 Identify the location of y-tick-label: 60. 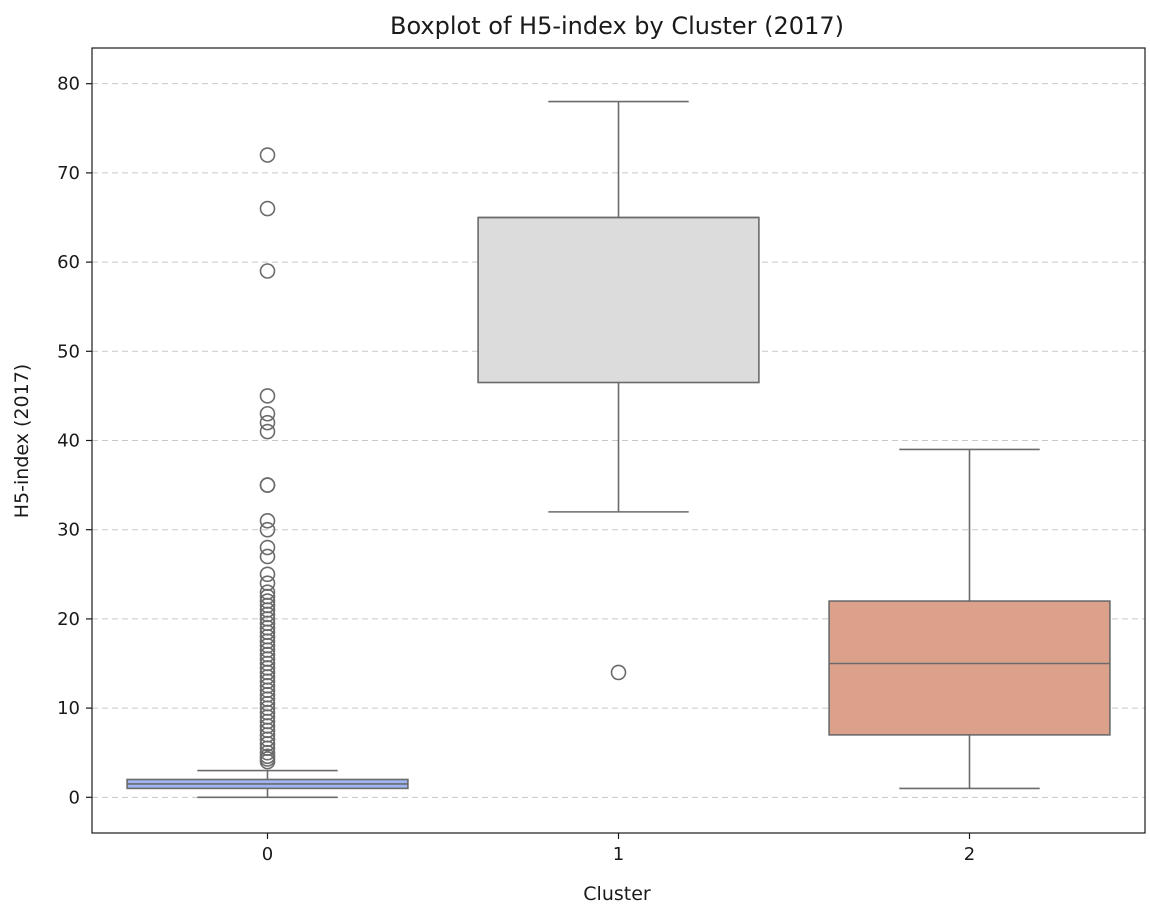
(68, 262).